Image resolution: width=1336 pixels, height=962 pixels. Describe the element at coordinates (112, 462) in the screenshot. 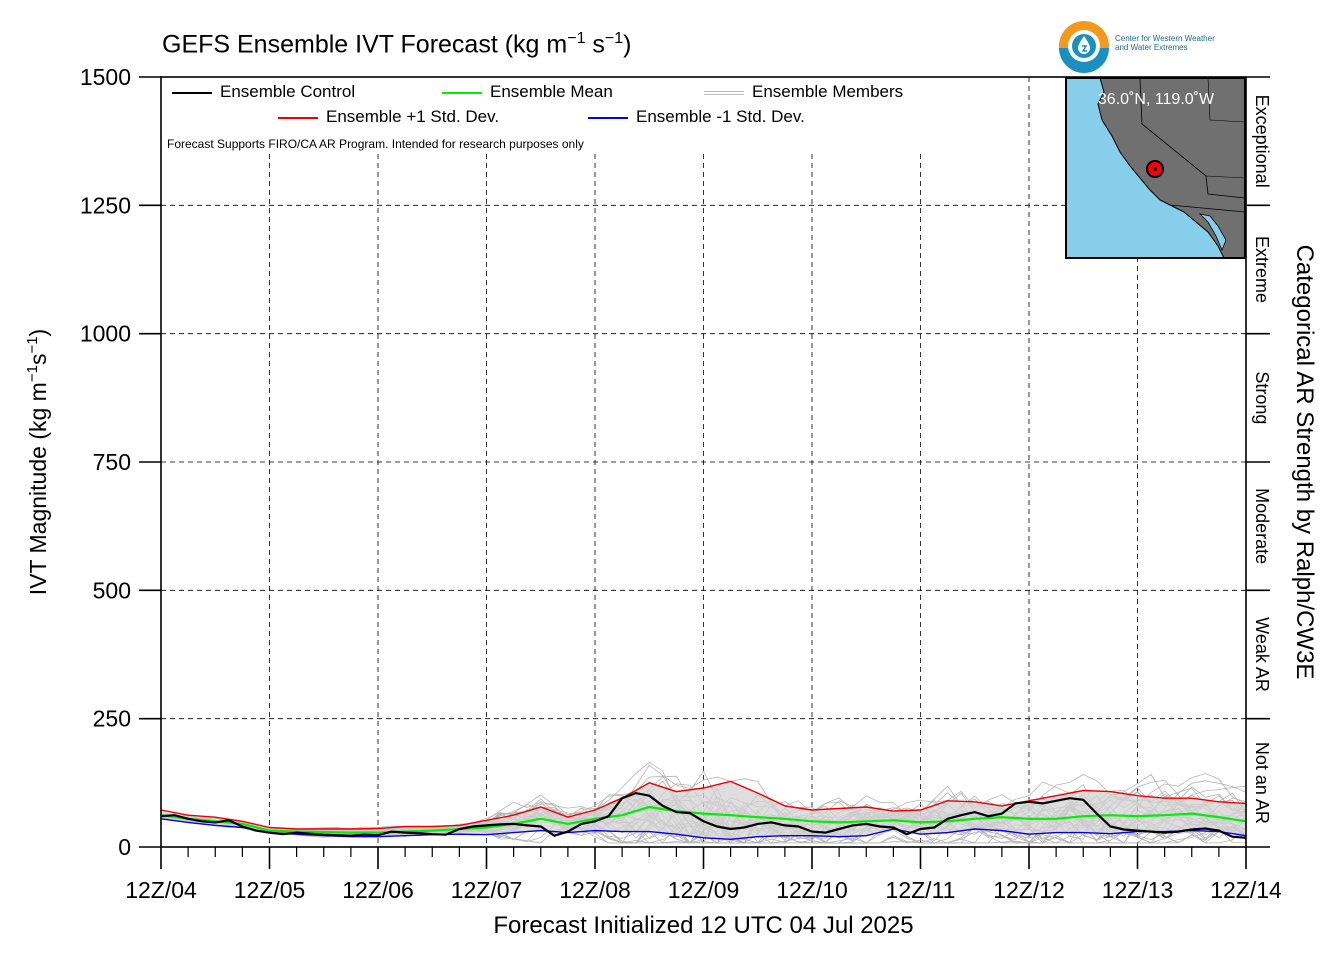

I see `y-tick-label: 750` at that location.